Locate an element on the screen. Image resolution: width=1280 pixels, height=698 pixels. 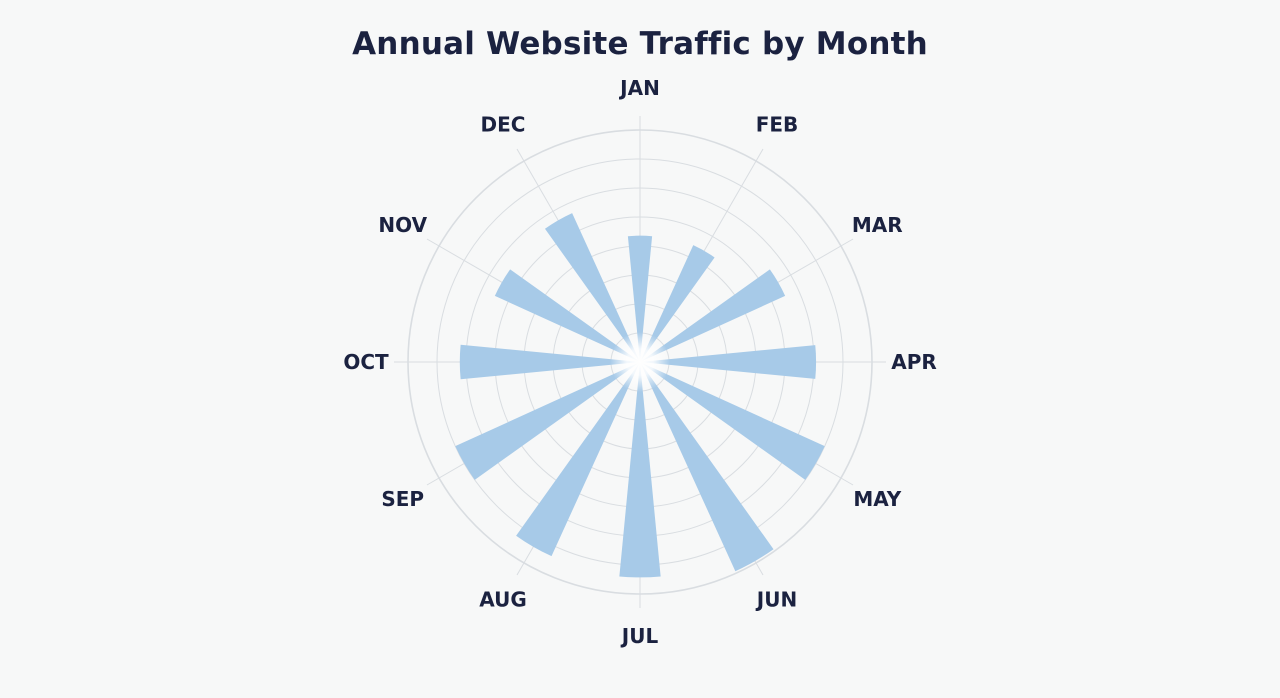
month-label-jul: JUL is located at coordinates (639, 636).